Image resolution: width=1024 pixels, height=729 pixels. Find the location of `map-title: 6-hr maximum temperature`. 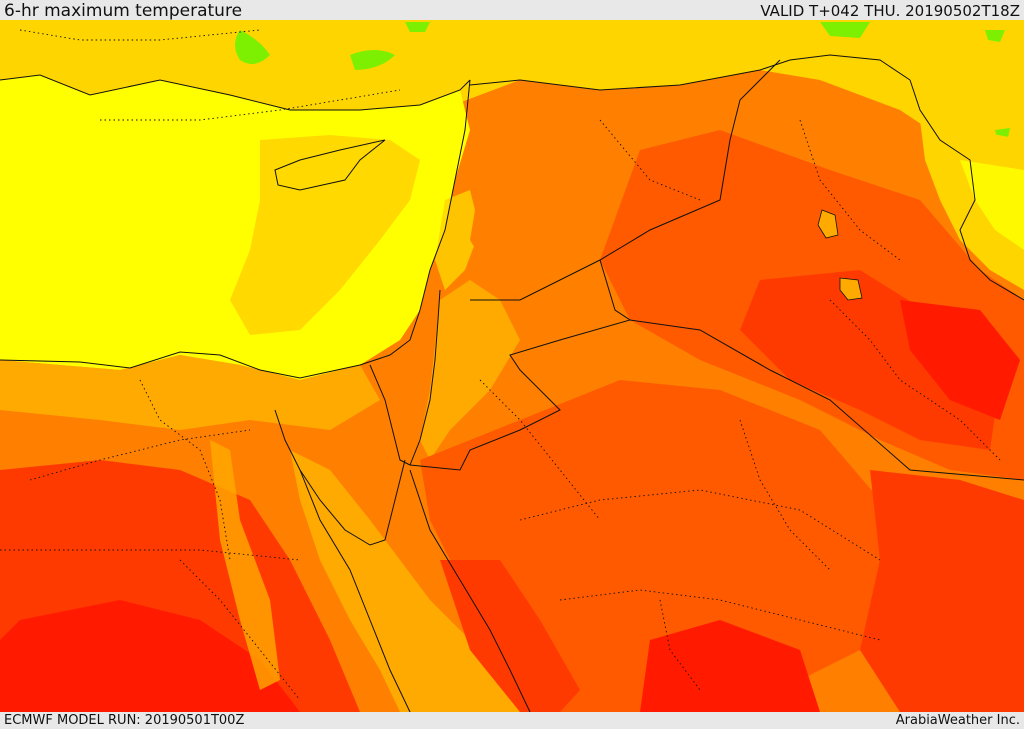

map-title: 6-hr maximum temperature is located at coordinates (123, 11).